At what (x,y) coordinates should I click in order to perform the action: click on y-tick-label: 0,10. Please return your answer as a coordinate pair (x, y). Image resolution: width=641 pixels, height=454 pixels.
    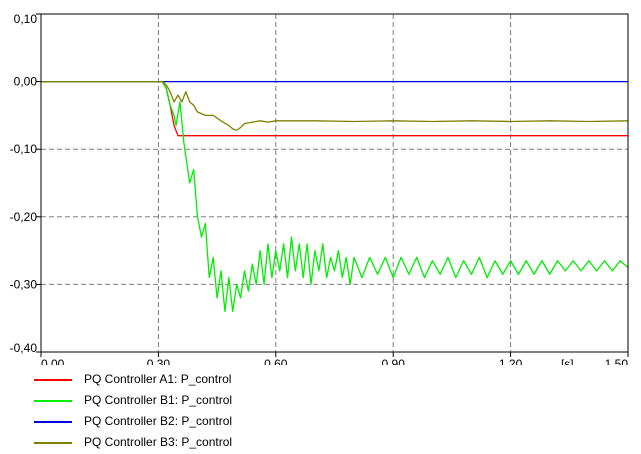
    Looking at the image, I should click on (26, 19).